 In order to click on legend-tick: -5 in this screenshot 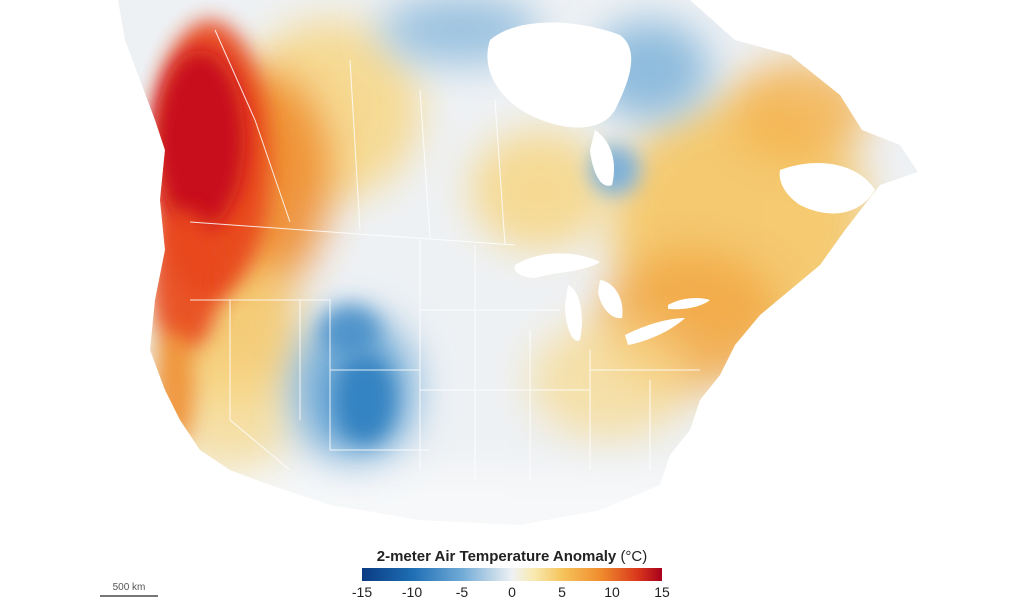, I will do `click(462, 592)`.